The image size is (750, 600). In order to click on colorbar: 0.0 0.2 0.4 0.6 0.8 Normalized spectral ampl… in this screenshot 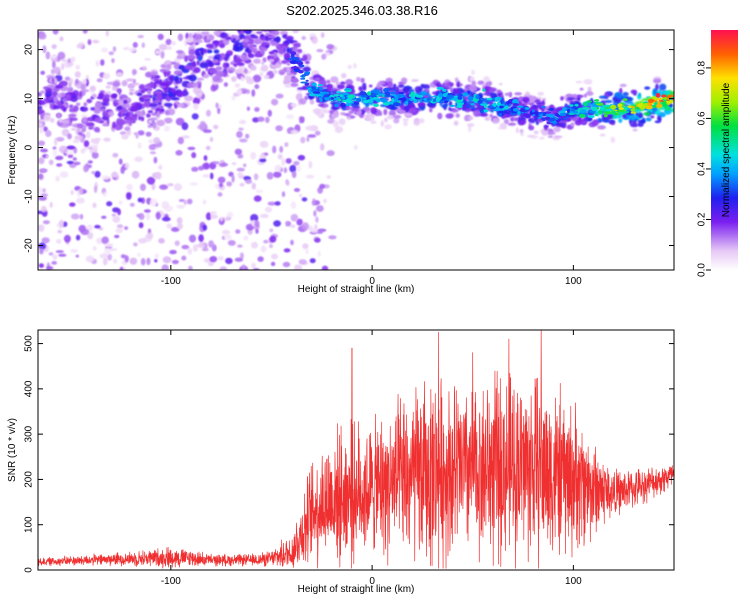, I will do `click(717, 153)`.